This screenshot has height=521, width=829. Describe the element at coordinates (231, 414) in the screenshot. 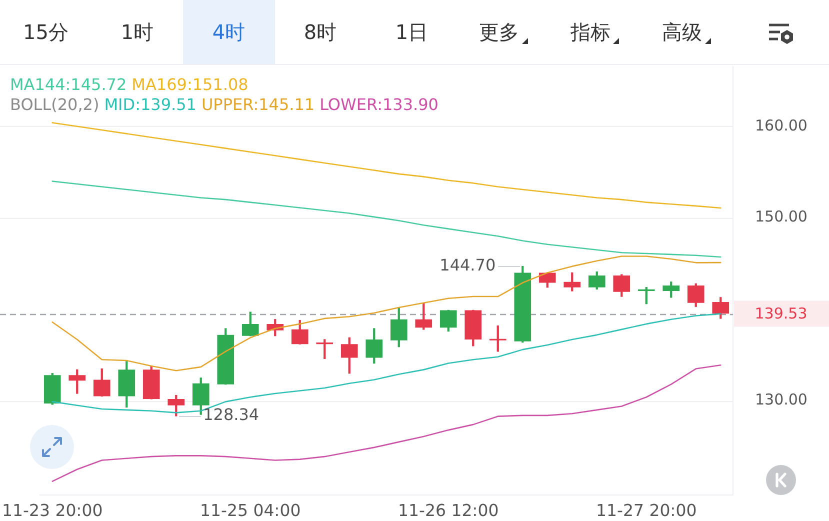

I see `annotation: 128.34` at that location.